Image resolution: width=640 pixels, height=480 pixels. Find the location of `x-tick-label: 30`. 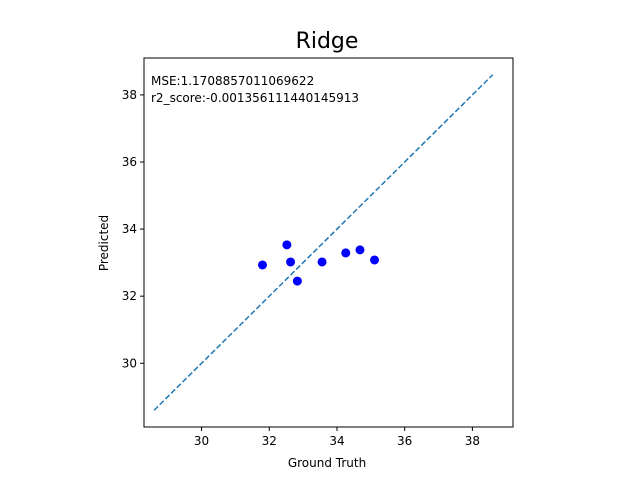

x-tick-label: 30 is located at coordinates (201, 441).